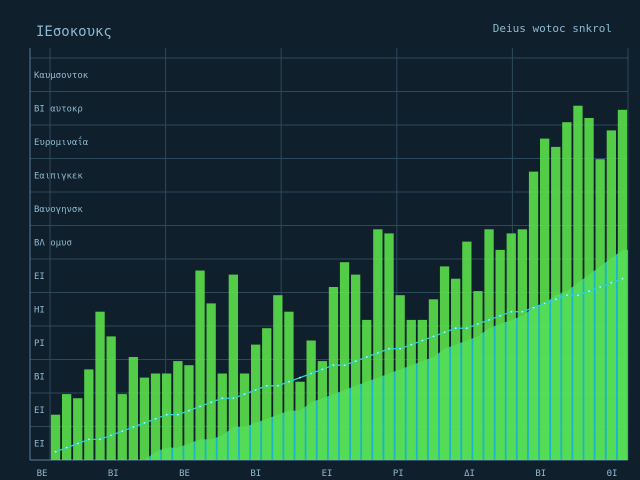 The image size is (640, 480). What do you see at coordinates (552, 28) in the screenshot?
I see `chart-subtitle: Deius wotoc snkrol` at bounding box center [552, 28].